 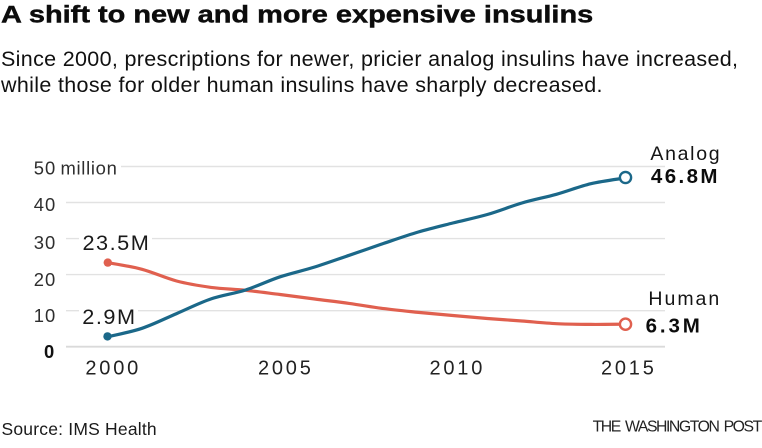 What do you see at coordinates (45, 315) in the screenshot?
I see `svg-text: 10` at bounding box center [45, 315].